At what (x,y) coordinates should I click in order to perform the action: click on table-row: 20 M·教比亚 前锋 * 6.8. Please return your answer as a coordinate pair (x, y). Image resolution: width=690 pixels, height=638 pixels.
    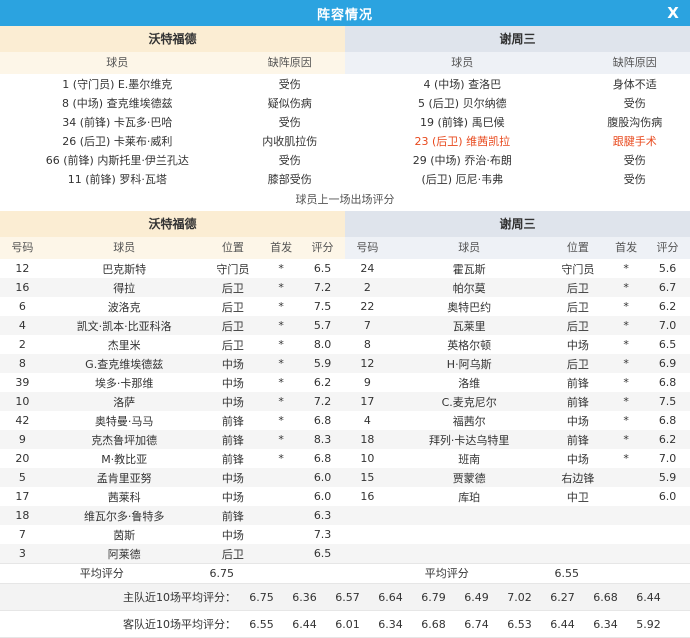
    Looking at the image, I should click on (172, 458).